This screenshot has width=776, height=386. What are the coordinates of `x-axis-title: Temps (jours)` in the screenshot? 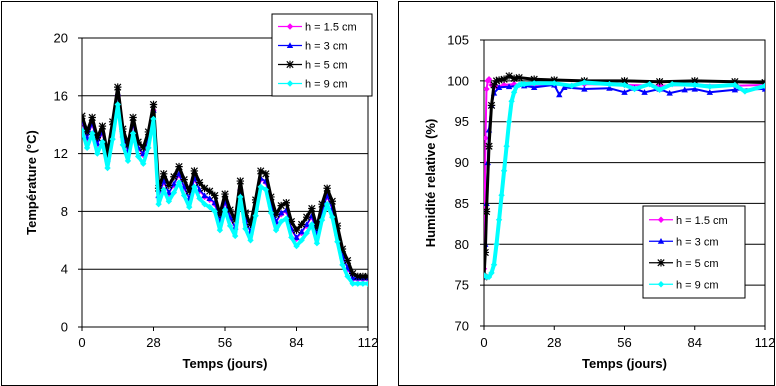 It's located at (624, 363).